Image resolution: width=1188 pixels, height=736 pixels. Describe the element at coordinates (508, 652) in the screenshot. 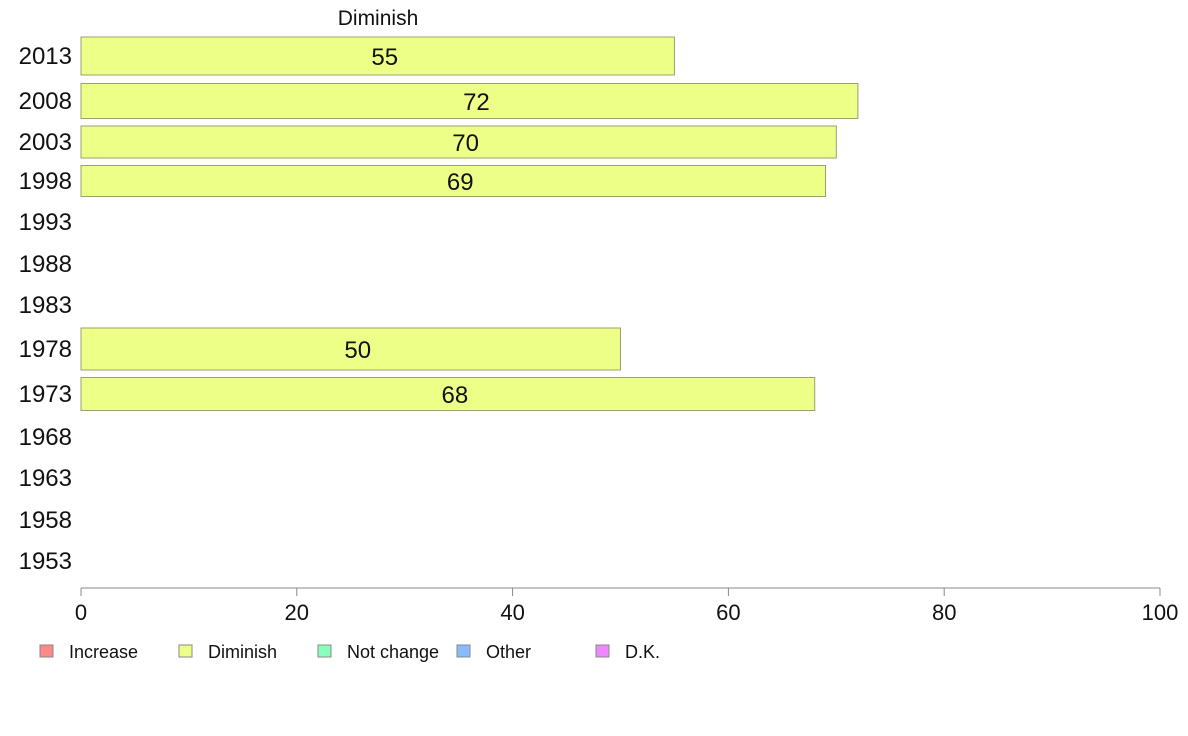

I see `legend-label: Other` at that location.